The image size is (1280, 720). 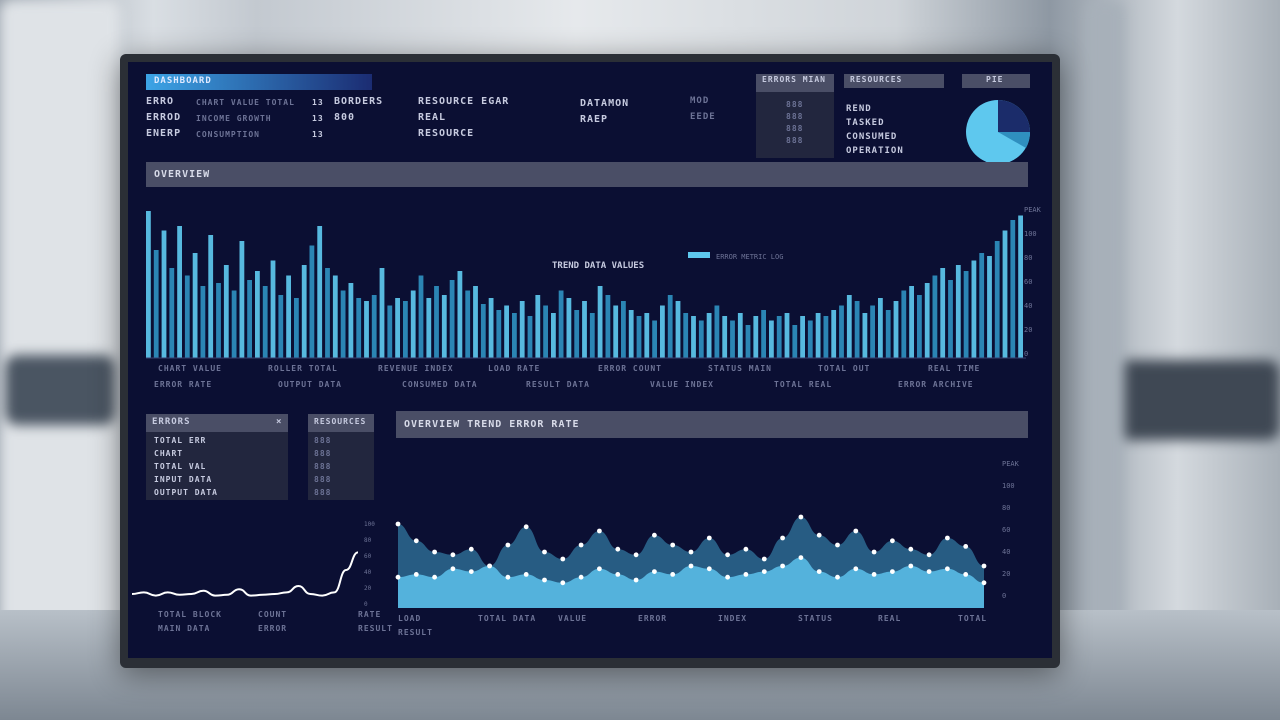 I want to click on left-footer-label: RESULT, so click(x=375, y=628).